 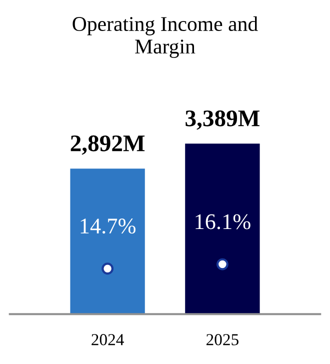 I want to click on data-label: 3,389M, so click(x=223, y=120).